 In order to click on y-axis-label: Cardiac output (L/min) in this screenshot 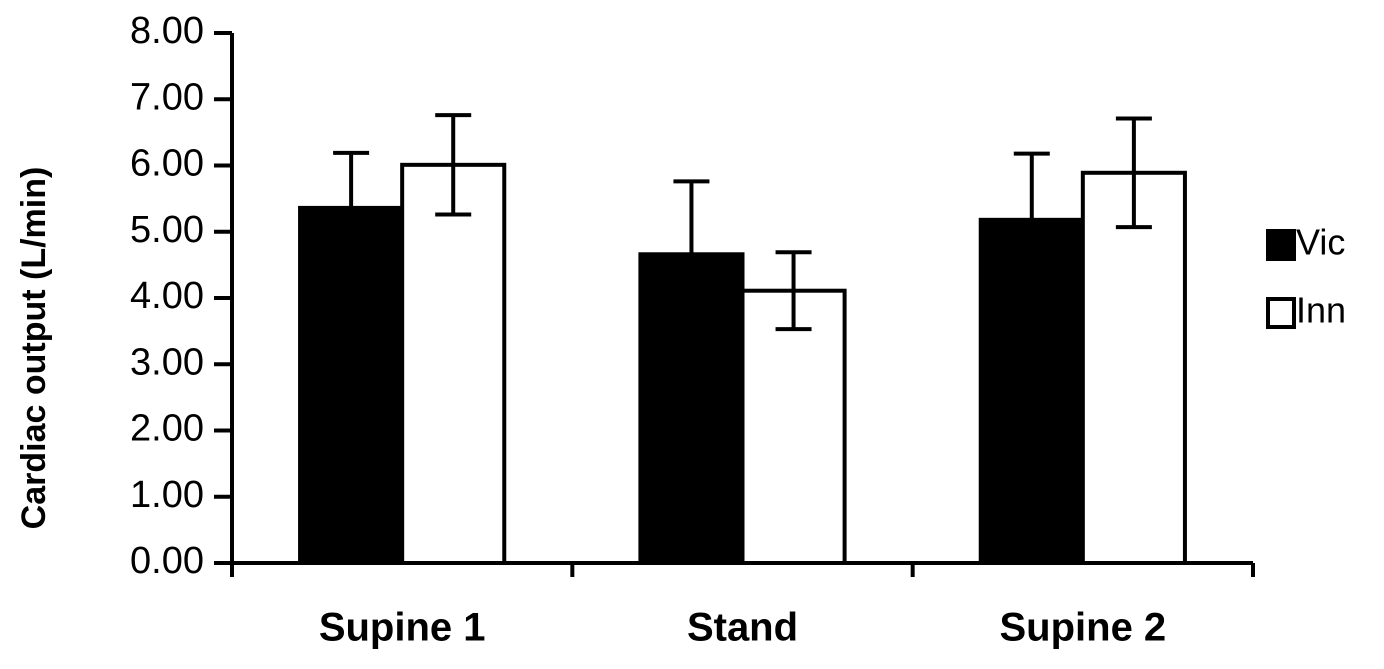, I will do `click(34, 348)`.